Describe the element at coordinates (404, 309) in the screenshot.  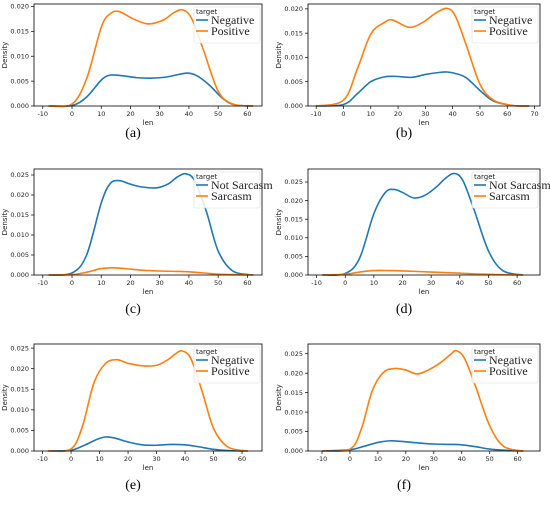
I see `panel-caption: (d)` at that location.